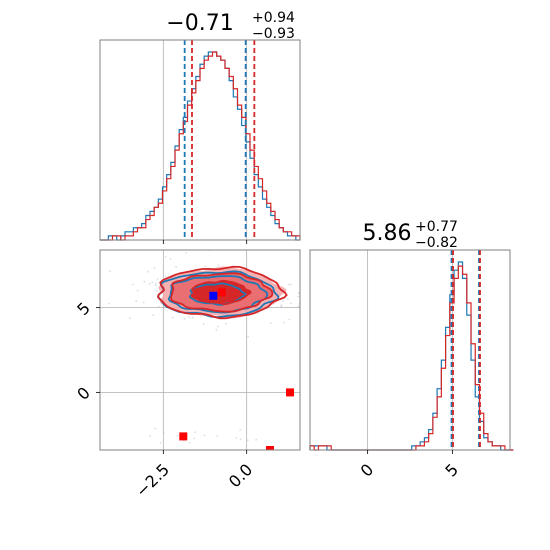 This screenshot has width=550, height=550. I want to click on bottom-left-y-tick-label: 0, so click(83, 393).